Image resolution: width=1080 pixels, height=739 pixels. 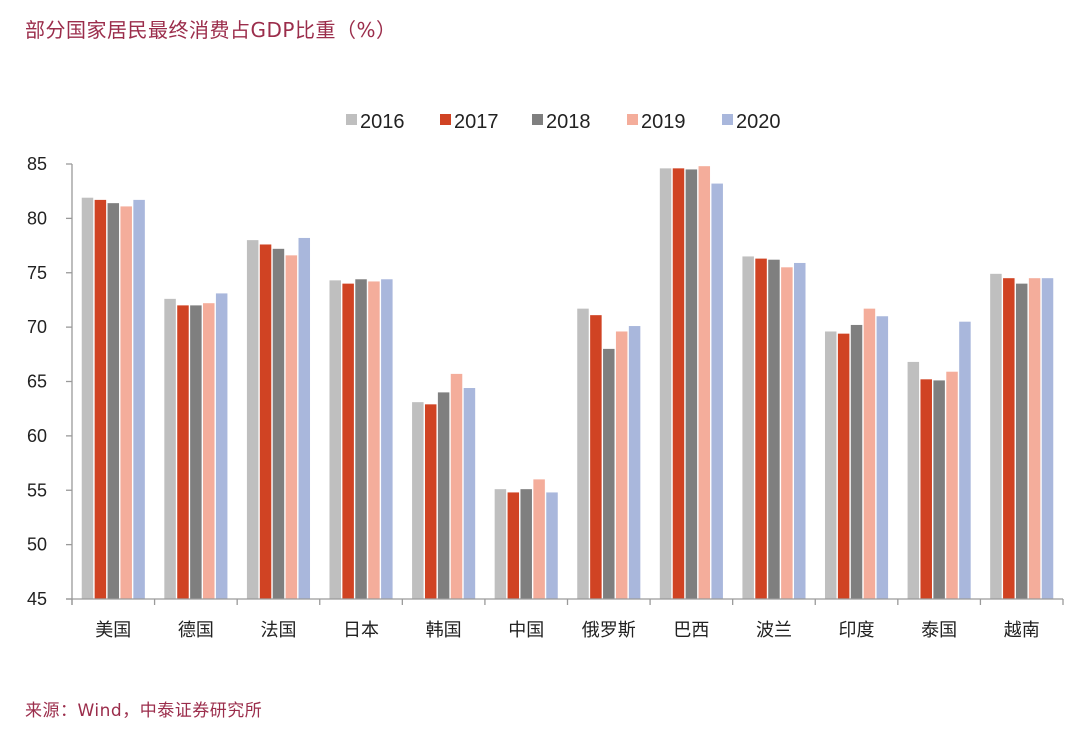 What do you see at coordinates (278, 630) in the screenshot?
I see `x-tick-label: 法国` at bounding box center [278, 630].